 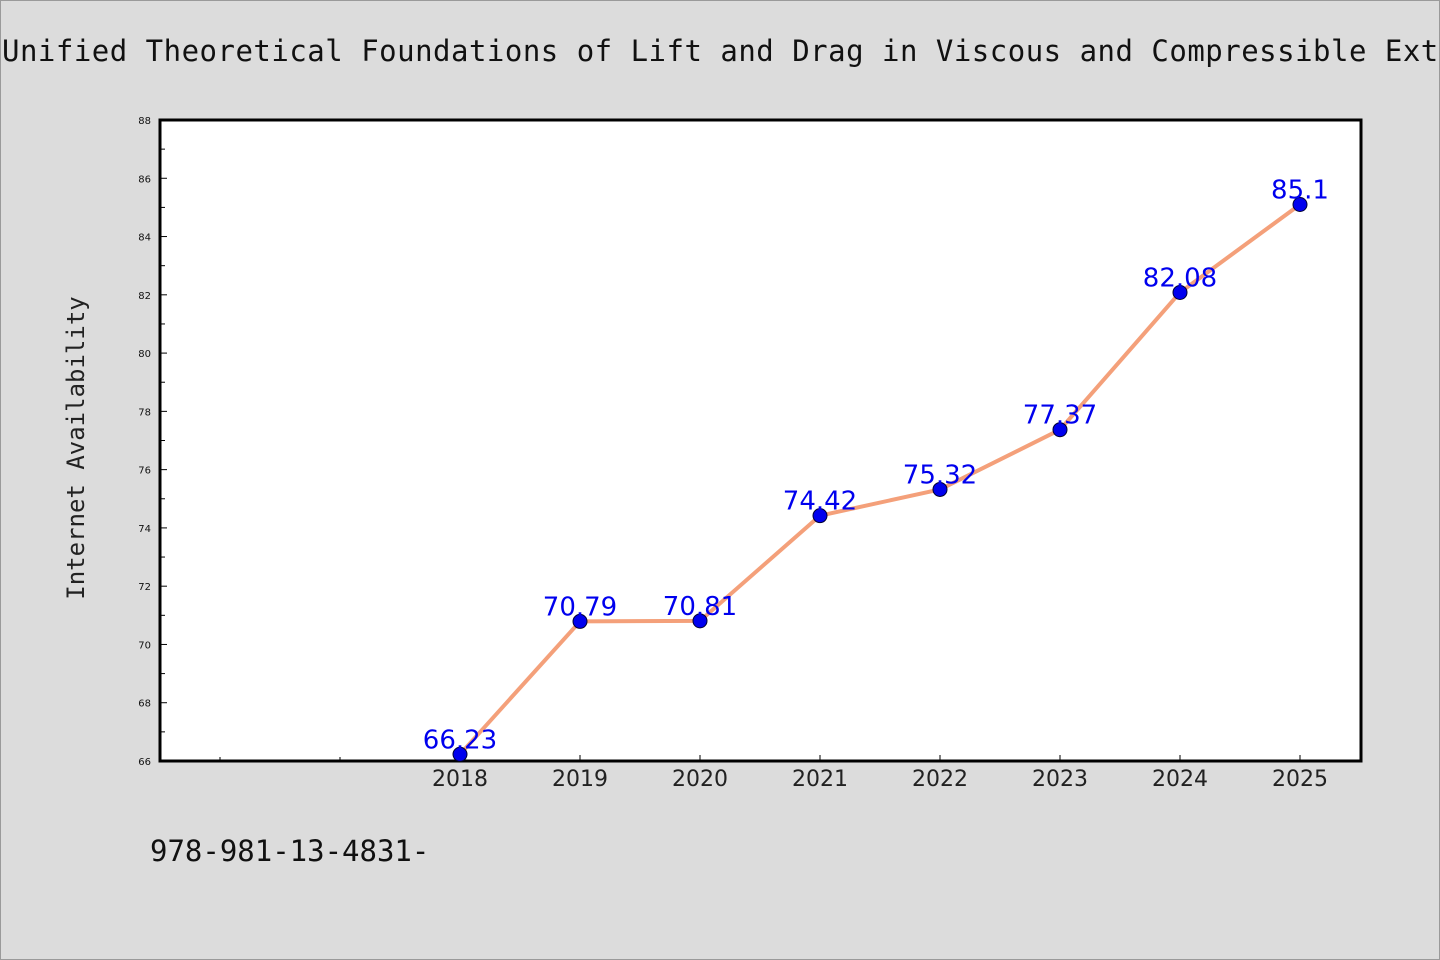 I want to click on x-tick-label: 2021, so click(x=820, y=779).